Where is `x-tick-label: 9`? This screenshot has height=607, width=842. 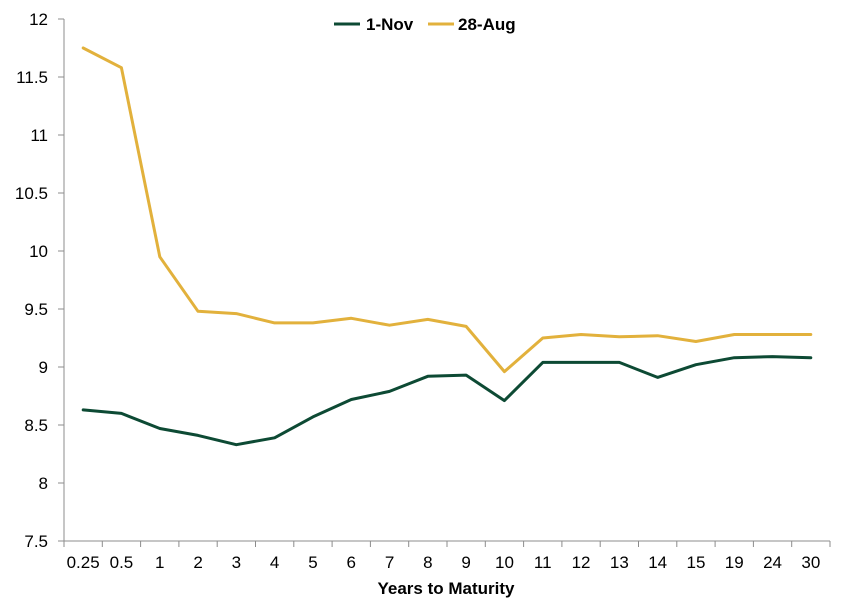
x-tick-label: 9 is located at coordinates (465, 562).